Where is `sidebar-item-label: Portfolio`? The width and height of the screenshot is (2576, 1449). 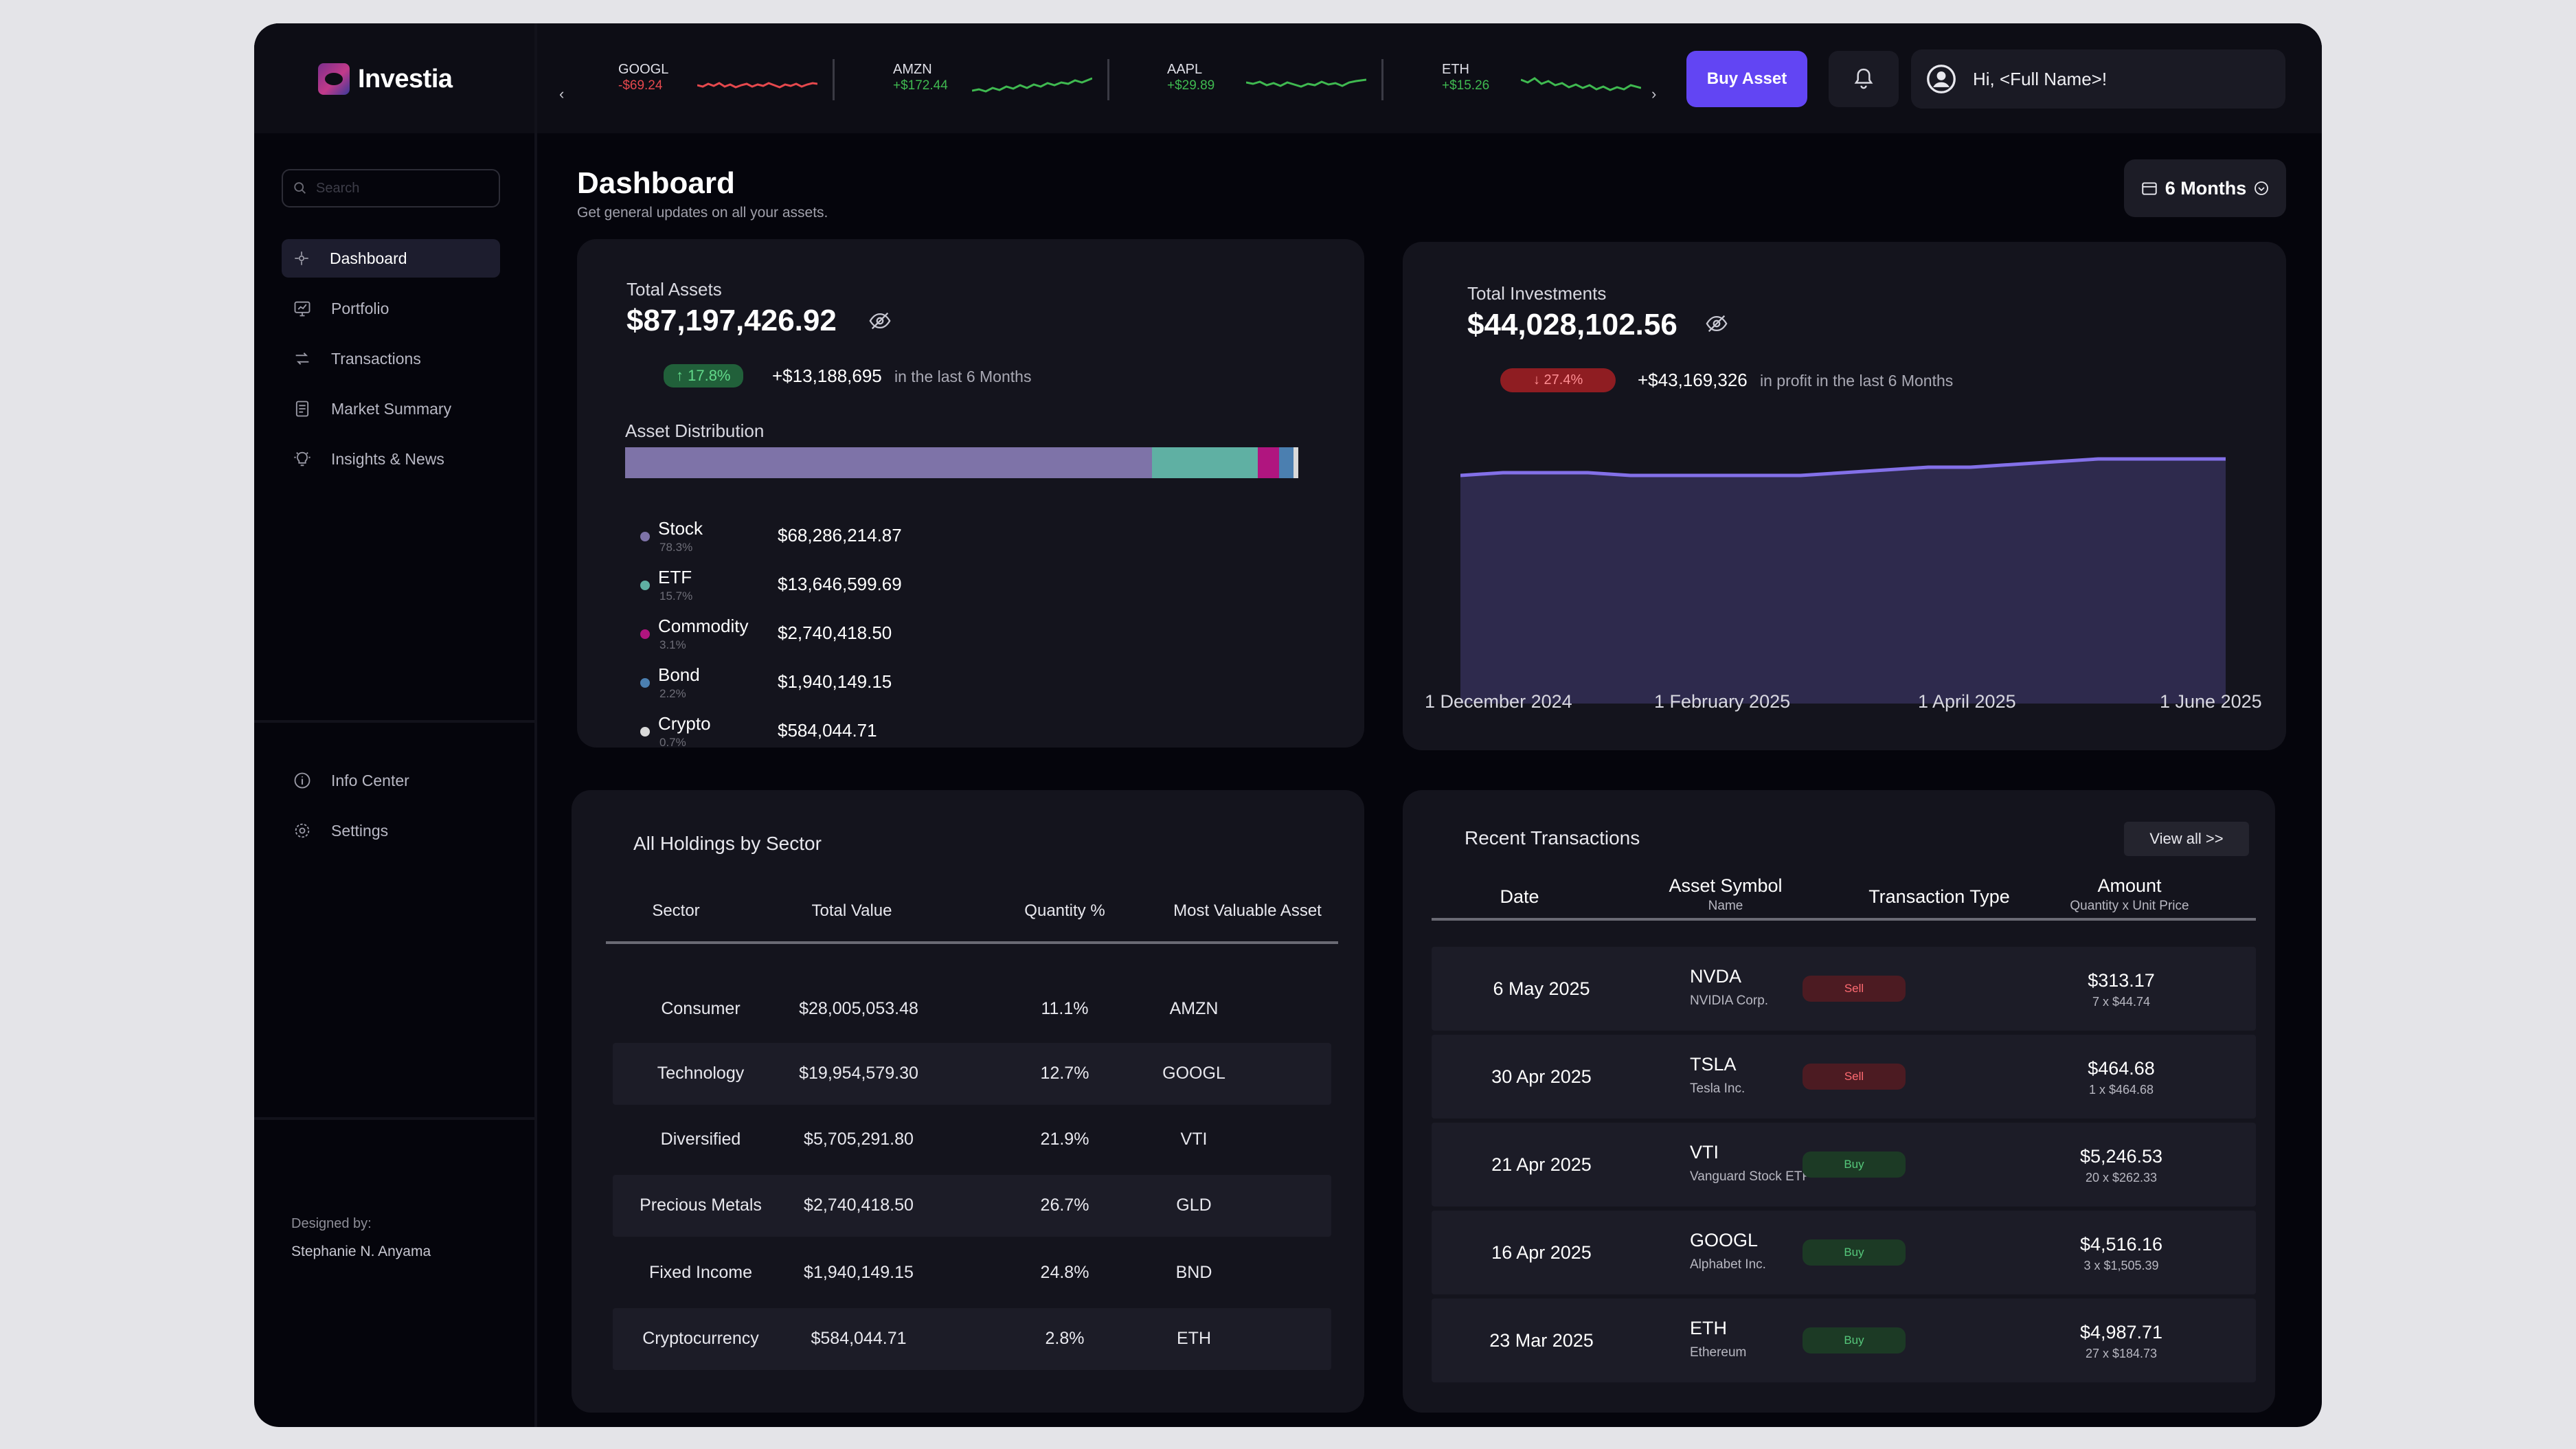
sidebar-item-label: Portfolio is located at coordinates (360, 308).